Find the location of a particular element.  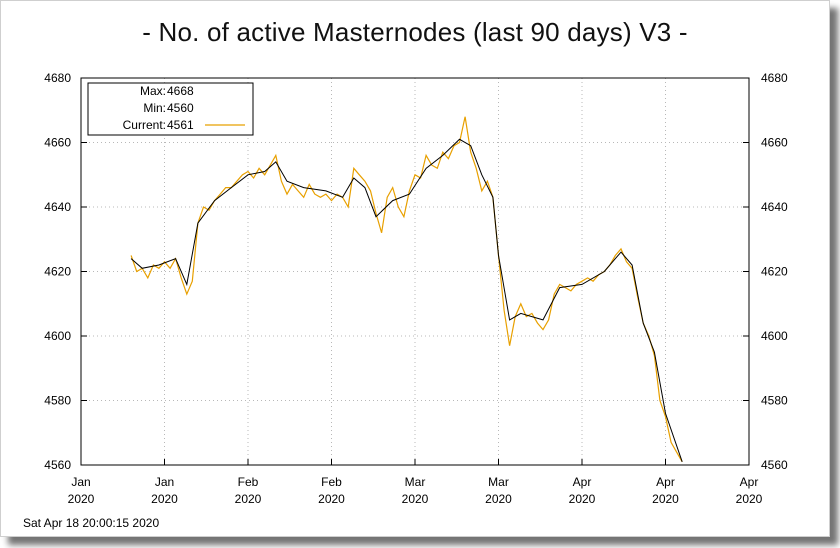

y-tick-label-left: 4620 is located at coordinates (57, 272).